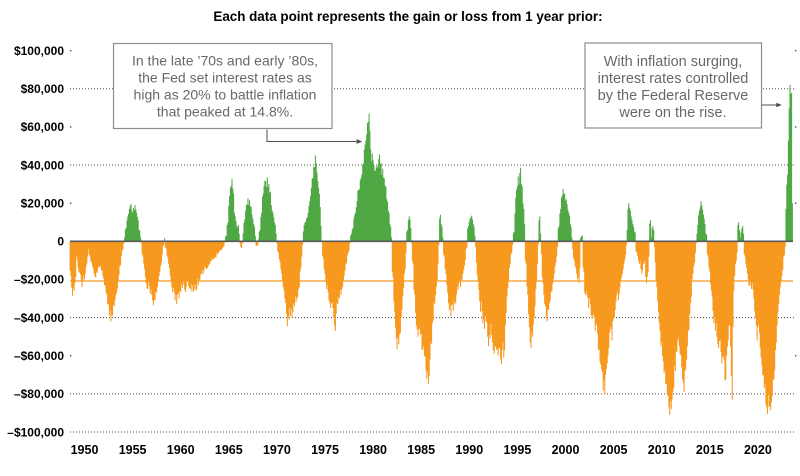 Image resolution: width=800 pixels, height=476 pixels. I want to click on svg-text: 2010, so click(662, 450).